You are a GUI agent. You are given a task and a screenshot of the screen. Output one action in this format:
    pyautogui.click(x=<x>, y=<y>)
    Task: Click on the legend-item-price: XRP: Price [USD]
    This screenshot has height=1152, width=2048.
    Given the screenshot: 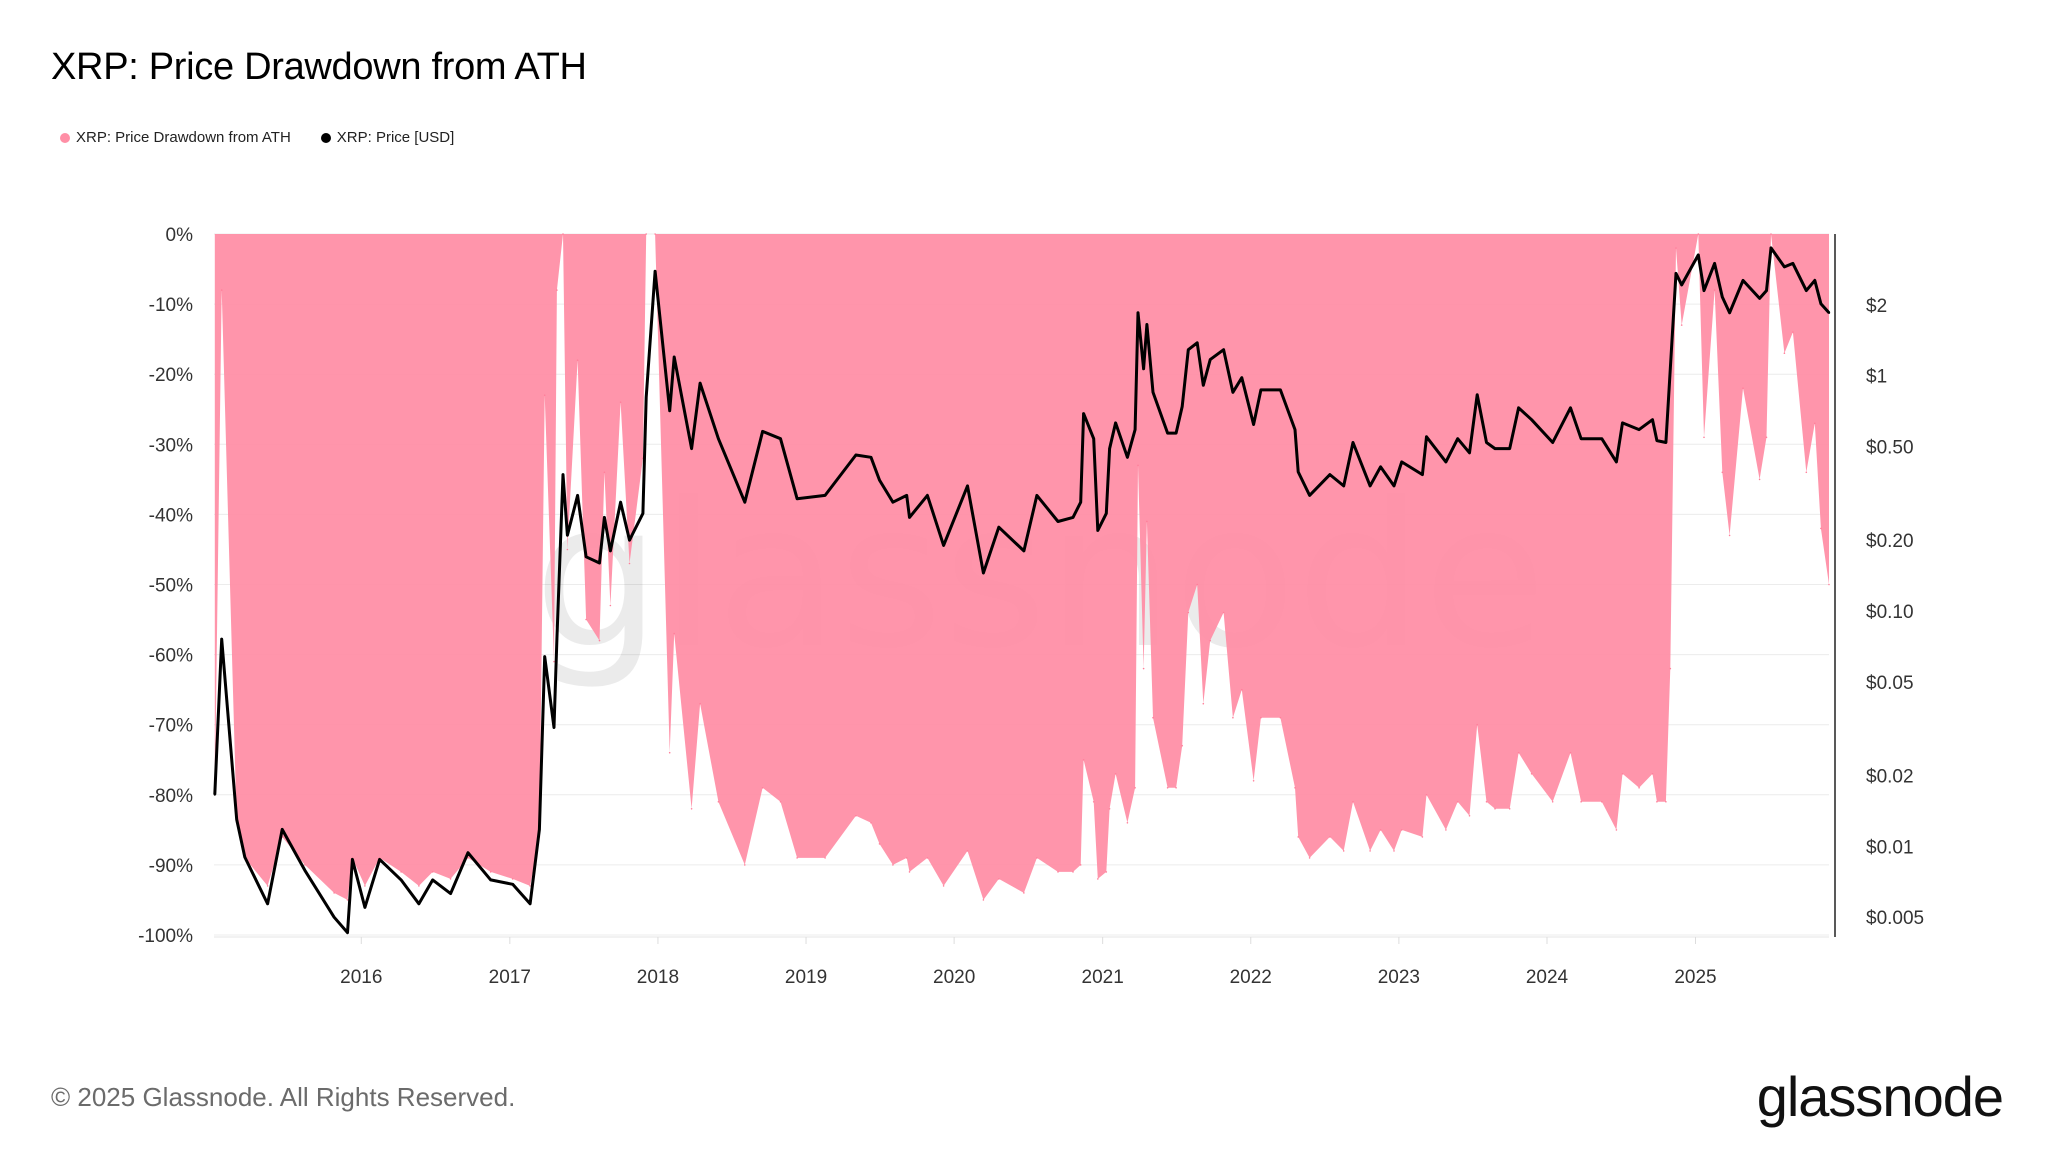 What is the action you would take?
    pyautogui.click(x=387, y=137)
    